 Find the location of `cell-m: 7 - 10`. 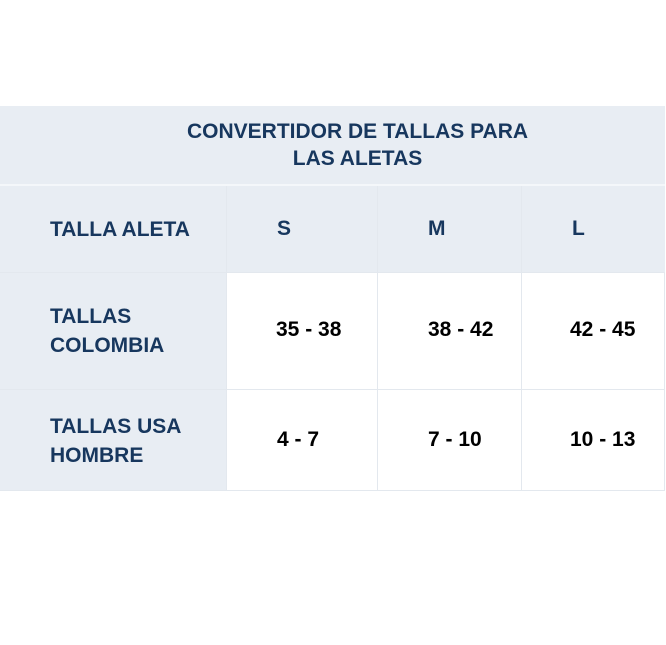

cell-m: 7 - 10 is located at coordinates (450, 440).